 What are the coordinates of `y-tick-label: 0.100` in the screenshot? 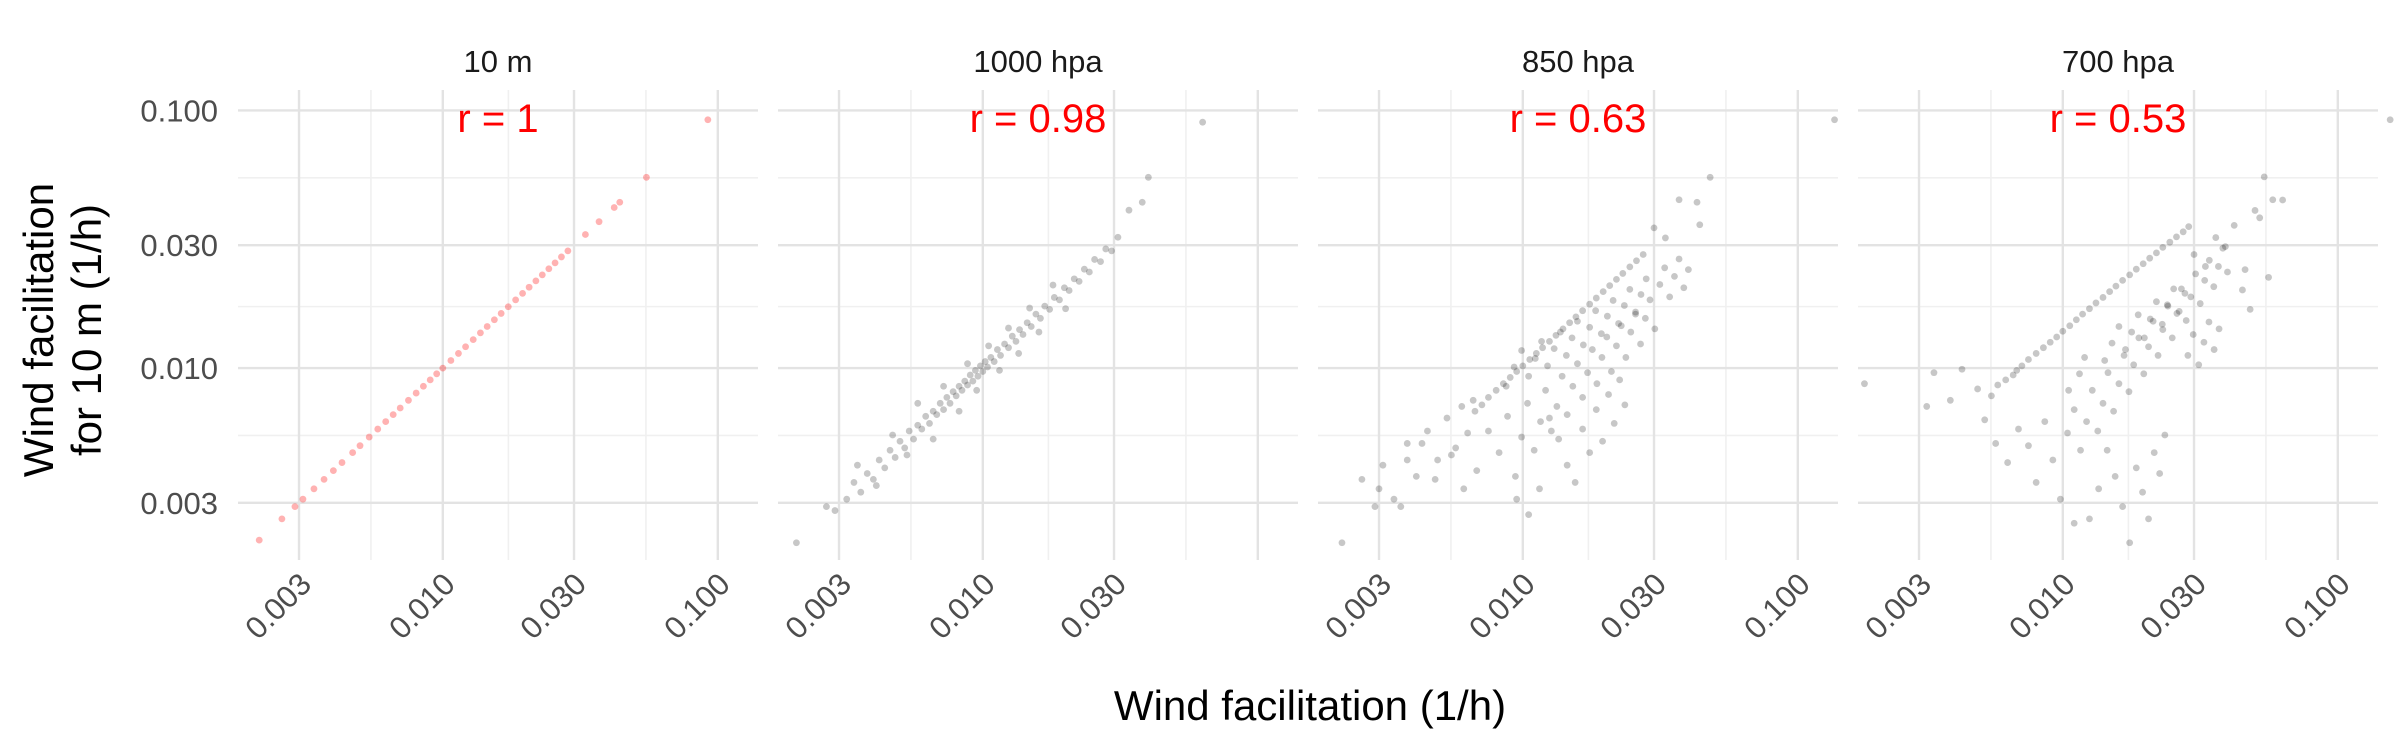 It's located at (179, 110).